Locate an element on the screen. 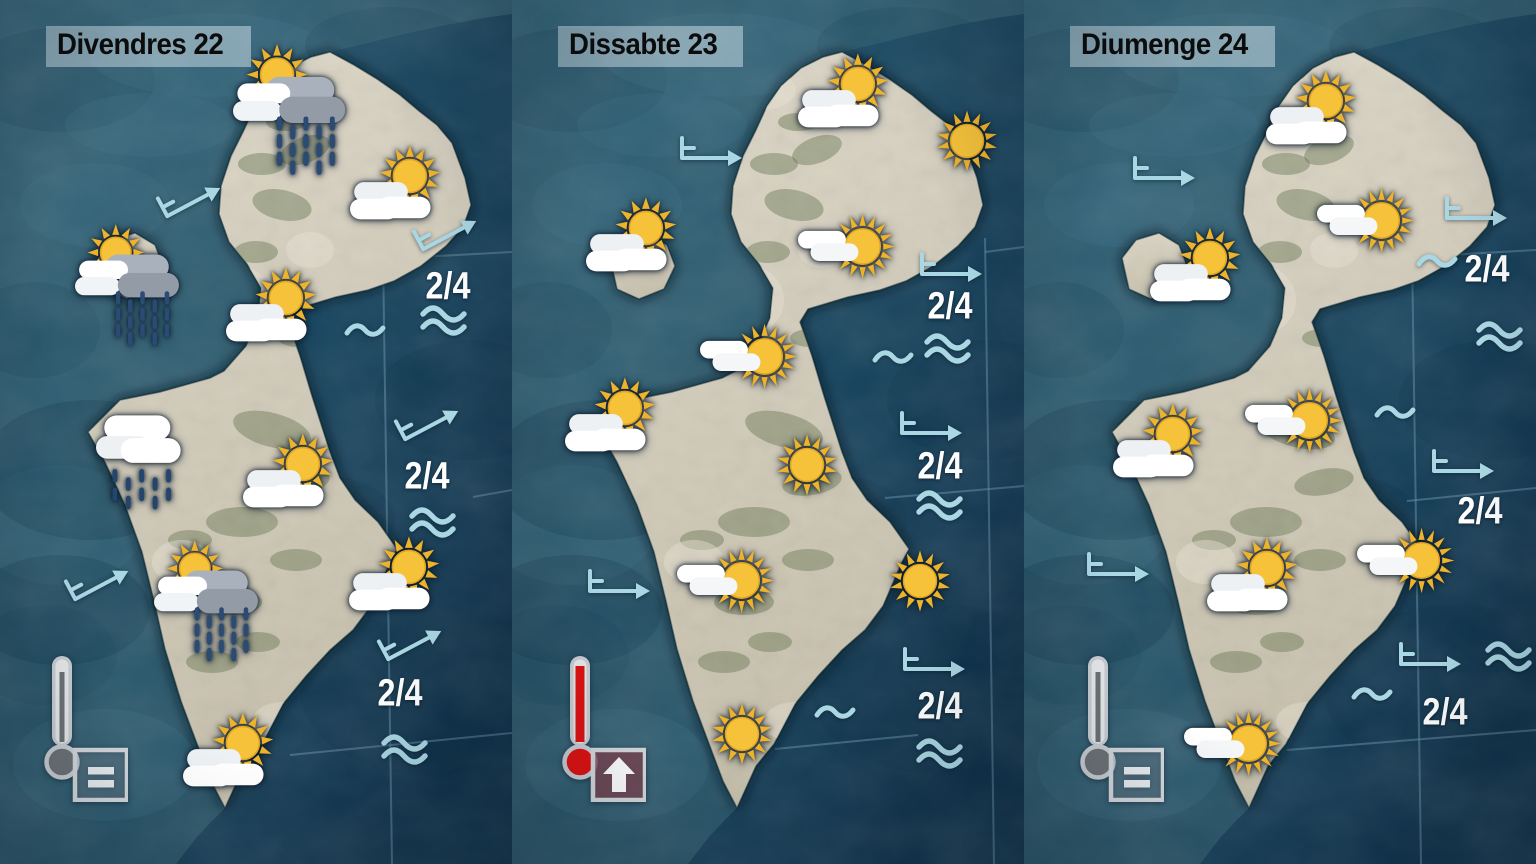 This screenshot has height=864, width=1536. day-label: Dissabte 23 is located at coordinates (651, 46).